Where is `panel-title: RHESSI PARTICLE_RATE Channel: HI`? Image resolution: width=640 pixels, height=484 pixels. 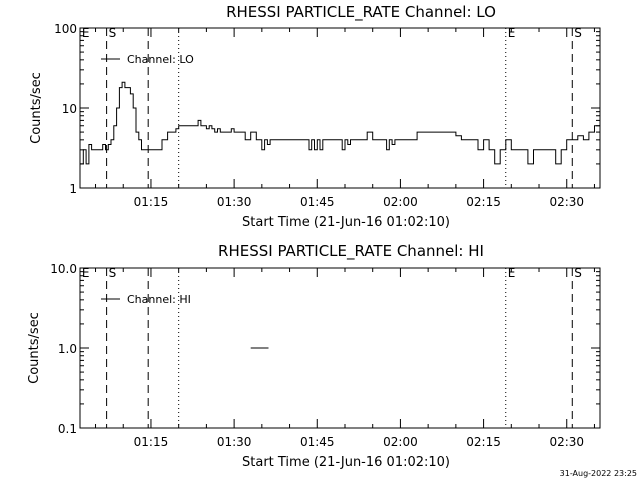 panel-title: RHESSI PARTICLE_RATE Channel: HI is located at coordinates (351, 251).